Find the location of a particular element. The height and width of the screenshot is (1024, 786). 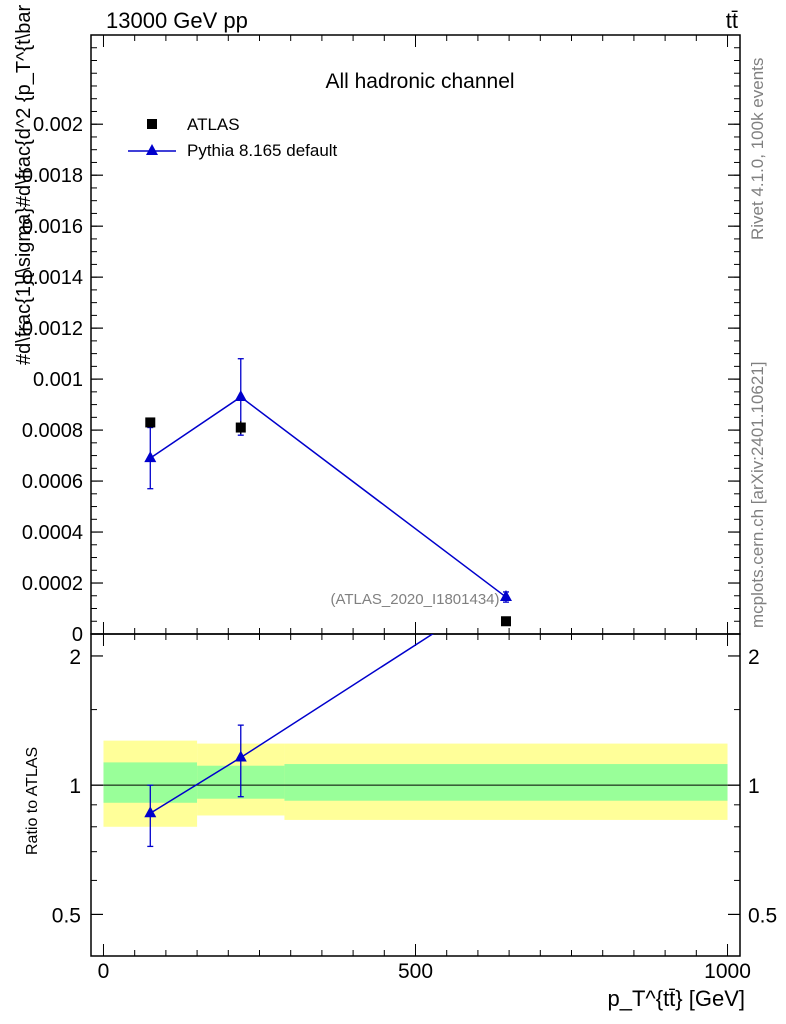

legend-atlas-marker is located at coordinates (152, 124).